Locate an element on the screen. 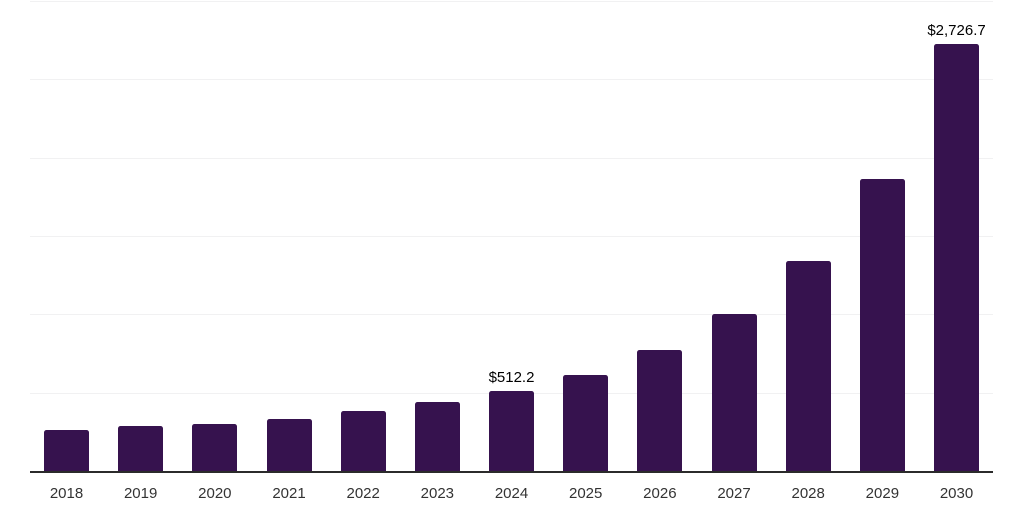 Image resolution: width=1024 pixels, height=512 pixels. bar-2021 is located at coordinates (289, 444).